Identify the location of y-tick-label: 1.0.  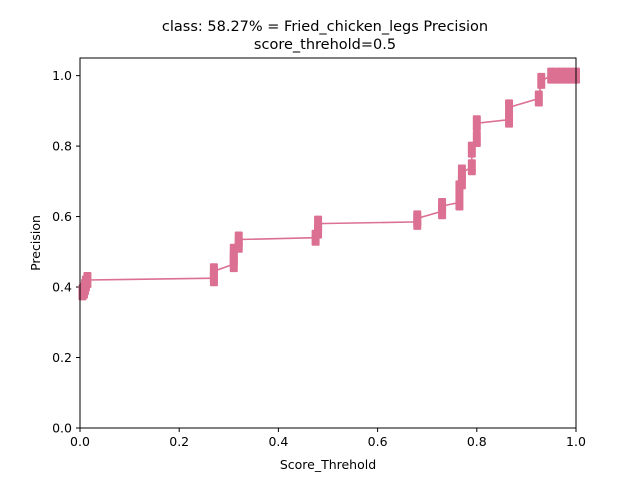
(62, 75).